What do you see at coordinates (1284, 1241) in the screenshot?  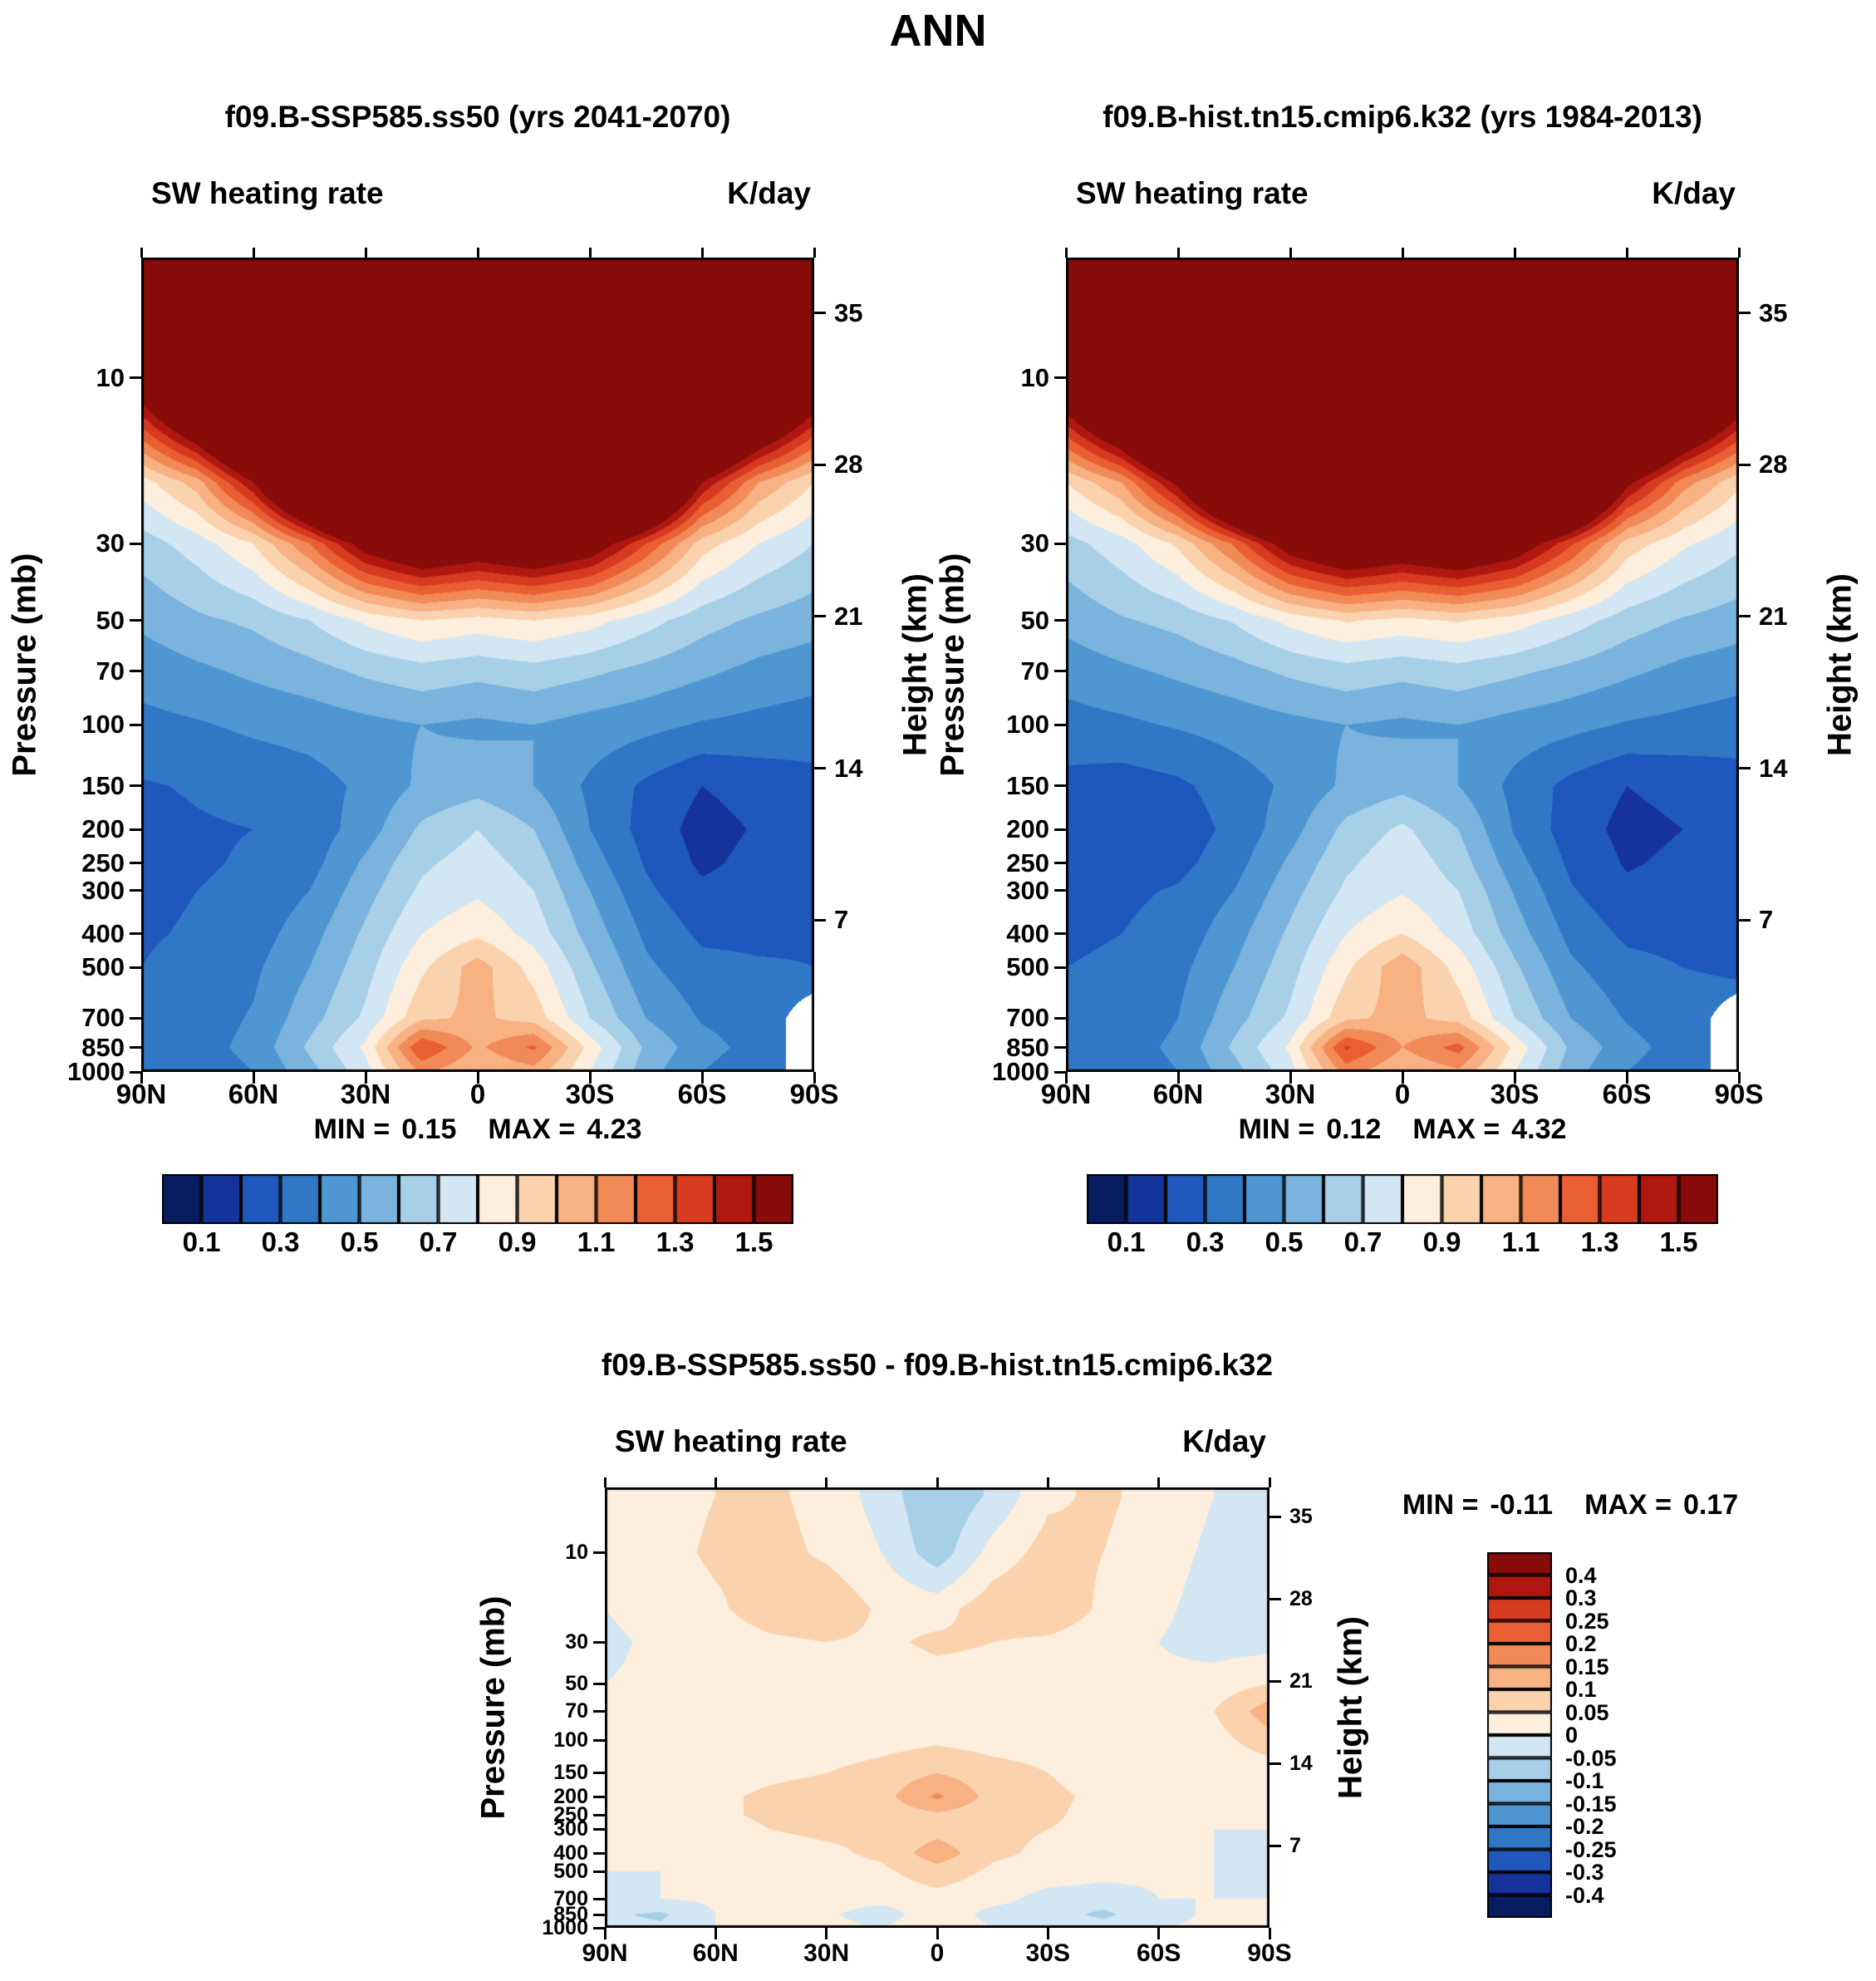 I see `colorbar-label: 0.5` at bounding box center [1284, 1241].